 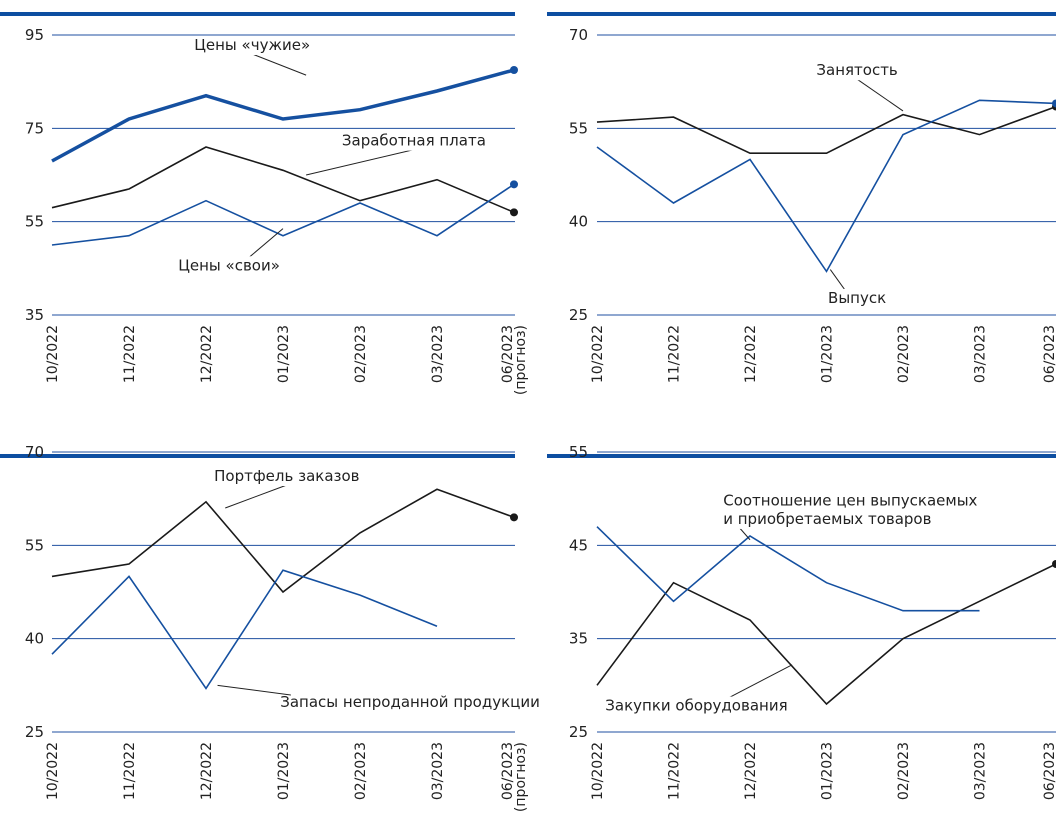 I want to click on annotation-label: Цены «свои», so click(x=229, y=265).